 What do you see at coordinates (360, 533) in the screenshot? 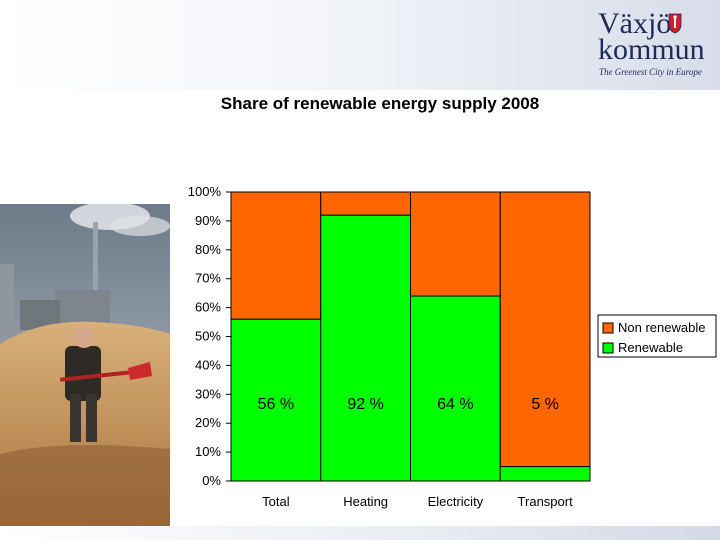
I see `footer-band` at bounding box center [360, 533].